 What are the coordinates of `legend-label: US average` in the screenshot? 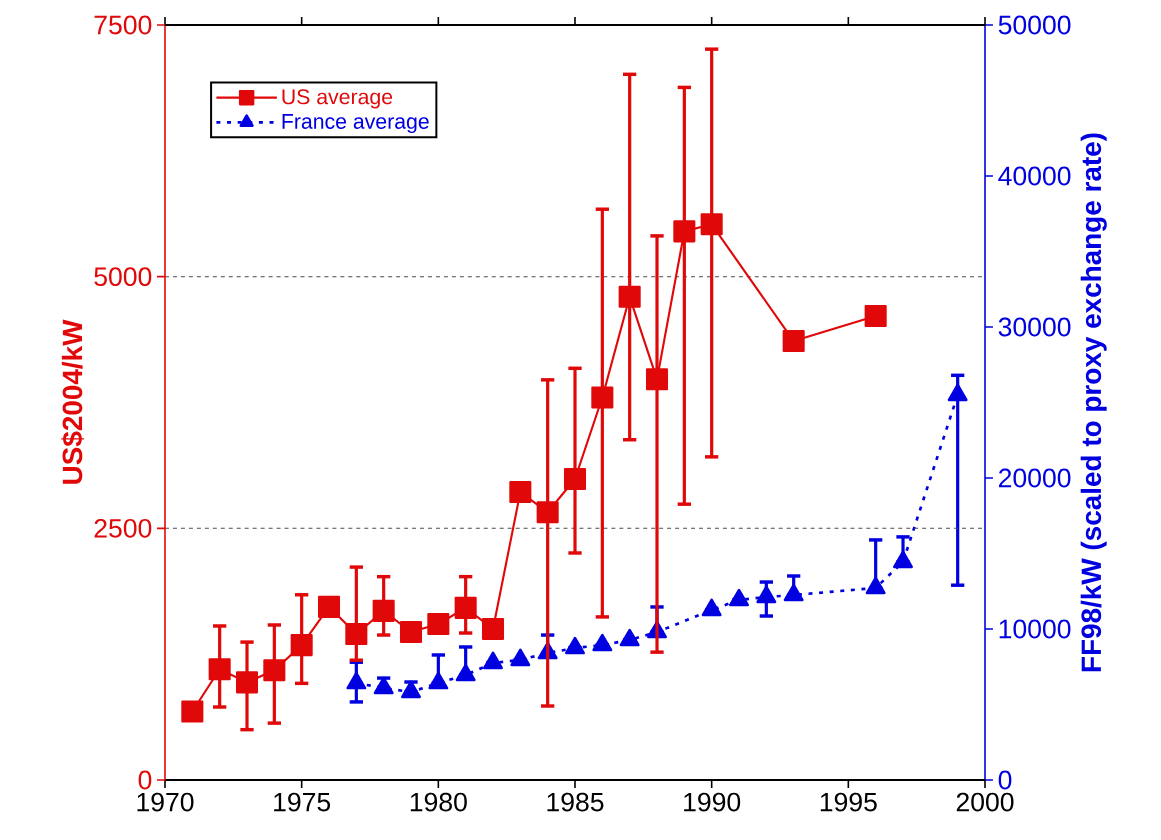 It's located at (337, 99).